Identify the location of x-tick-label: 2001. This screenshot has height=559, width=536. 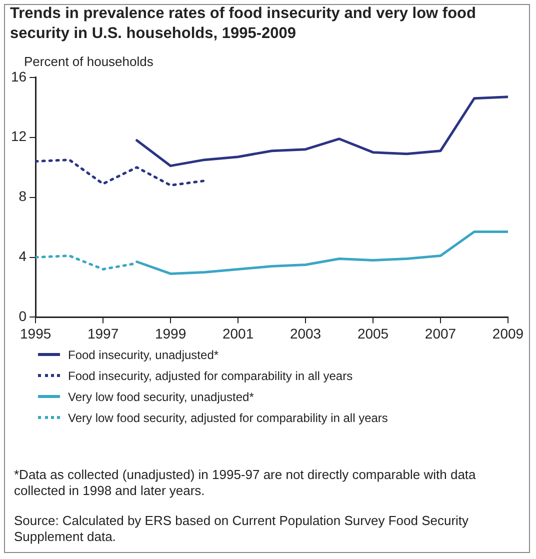
(238, 333).